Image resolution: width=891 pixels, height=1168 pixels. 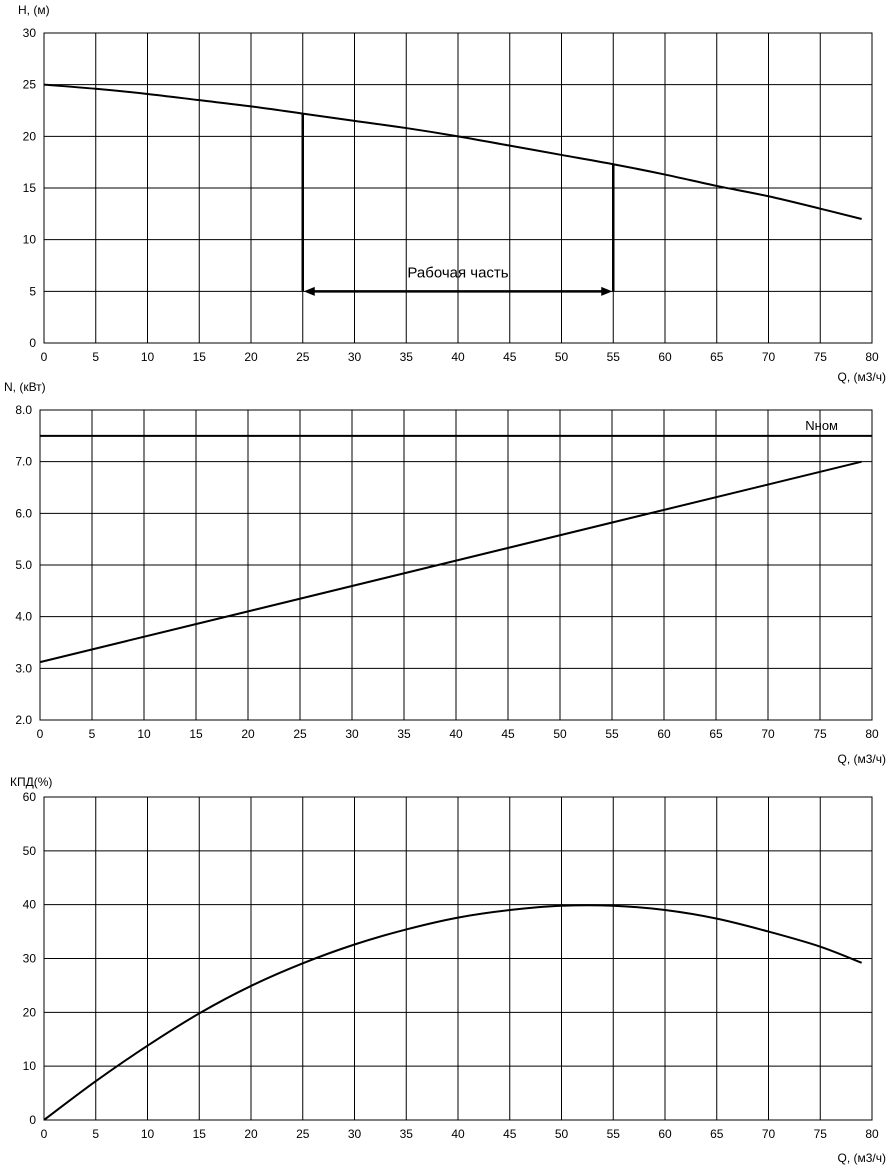 I want to click on y-axis-label: КПД(%), so click(x=31, y=782).